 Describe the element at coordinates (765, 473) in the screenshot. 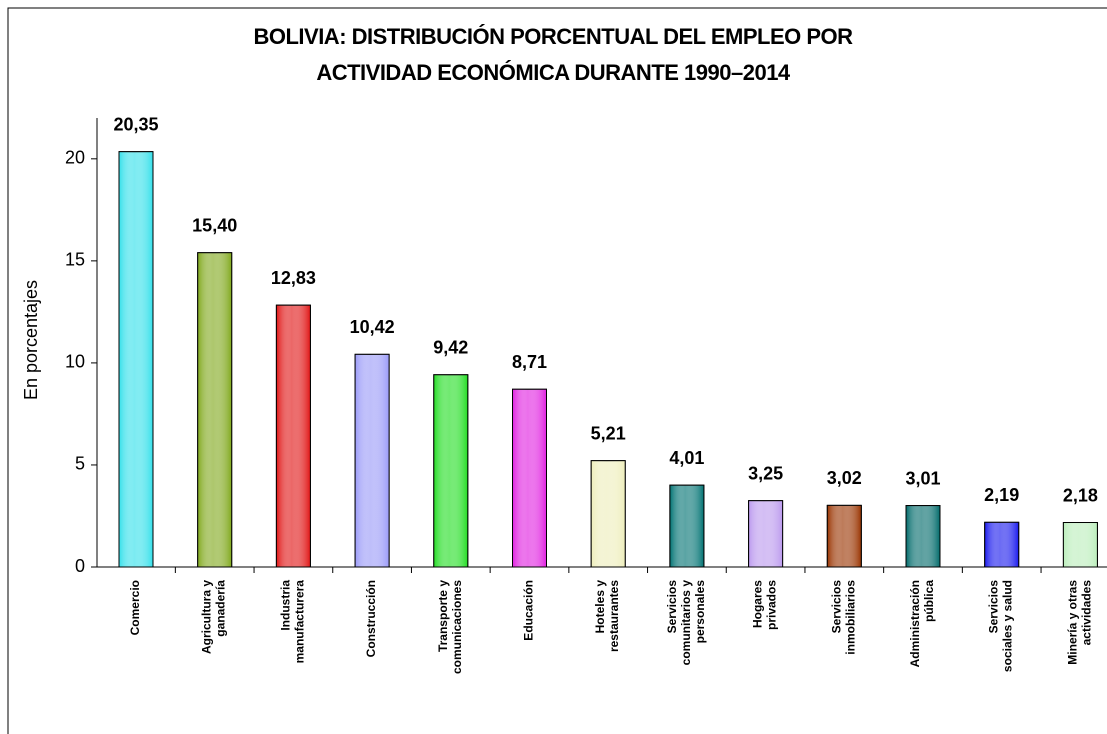

I see `value-label: 3,25` at that location.